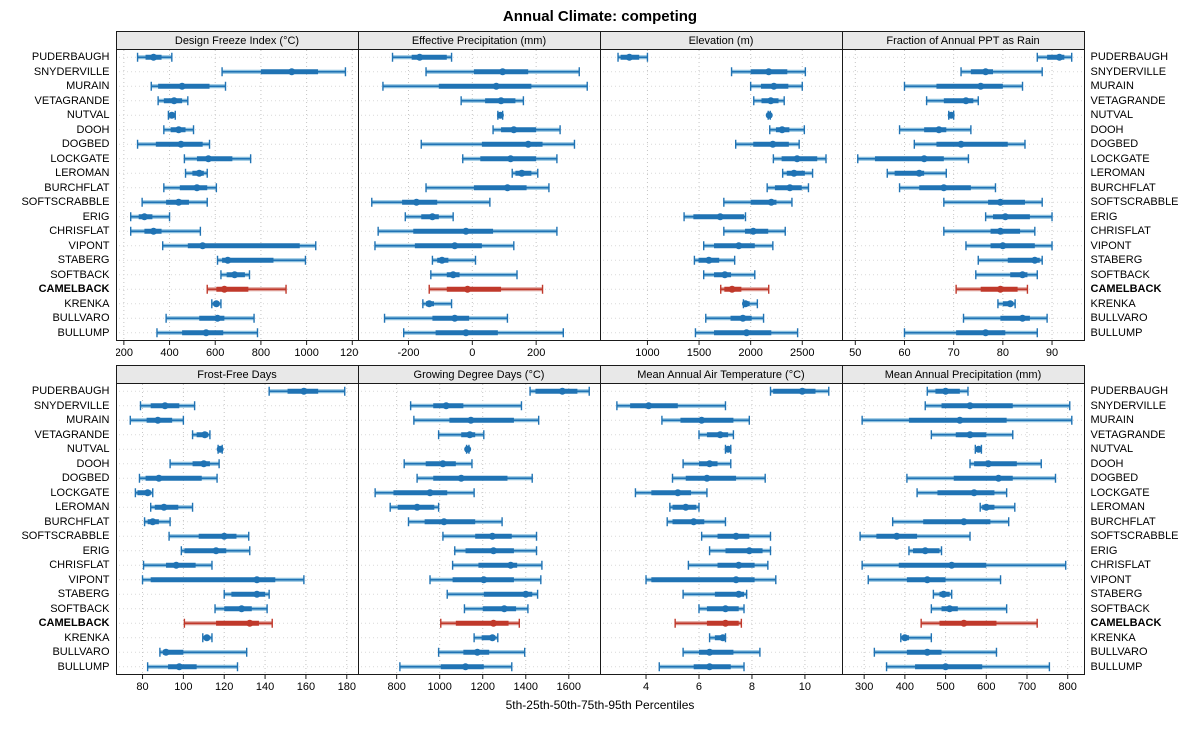 The width and height of the screenshot is (1200, 750). I want to click on panel-frost-free-days: Frost-Free Days 80 100 120 140 160 180, so click(237, 529).